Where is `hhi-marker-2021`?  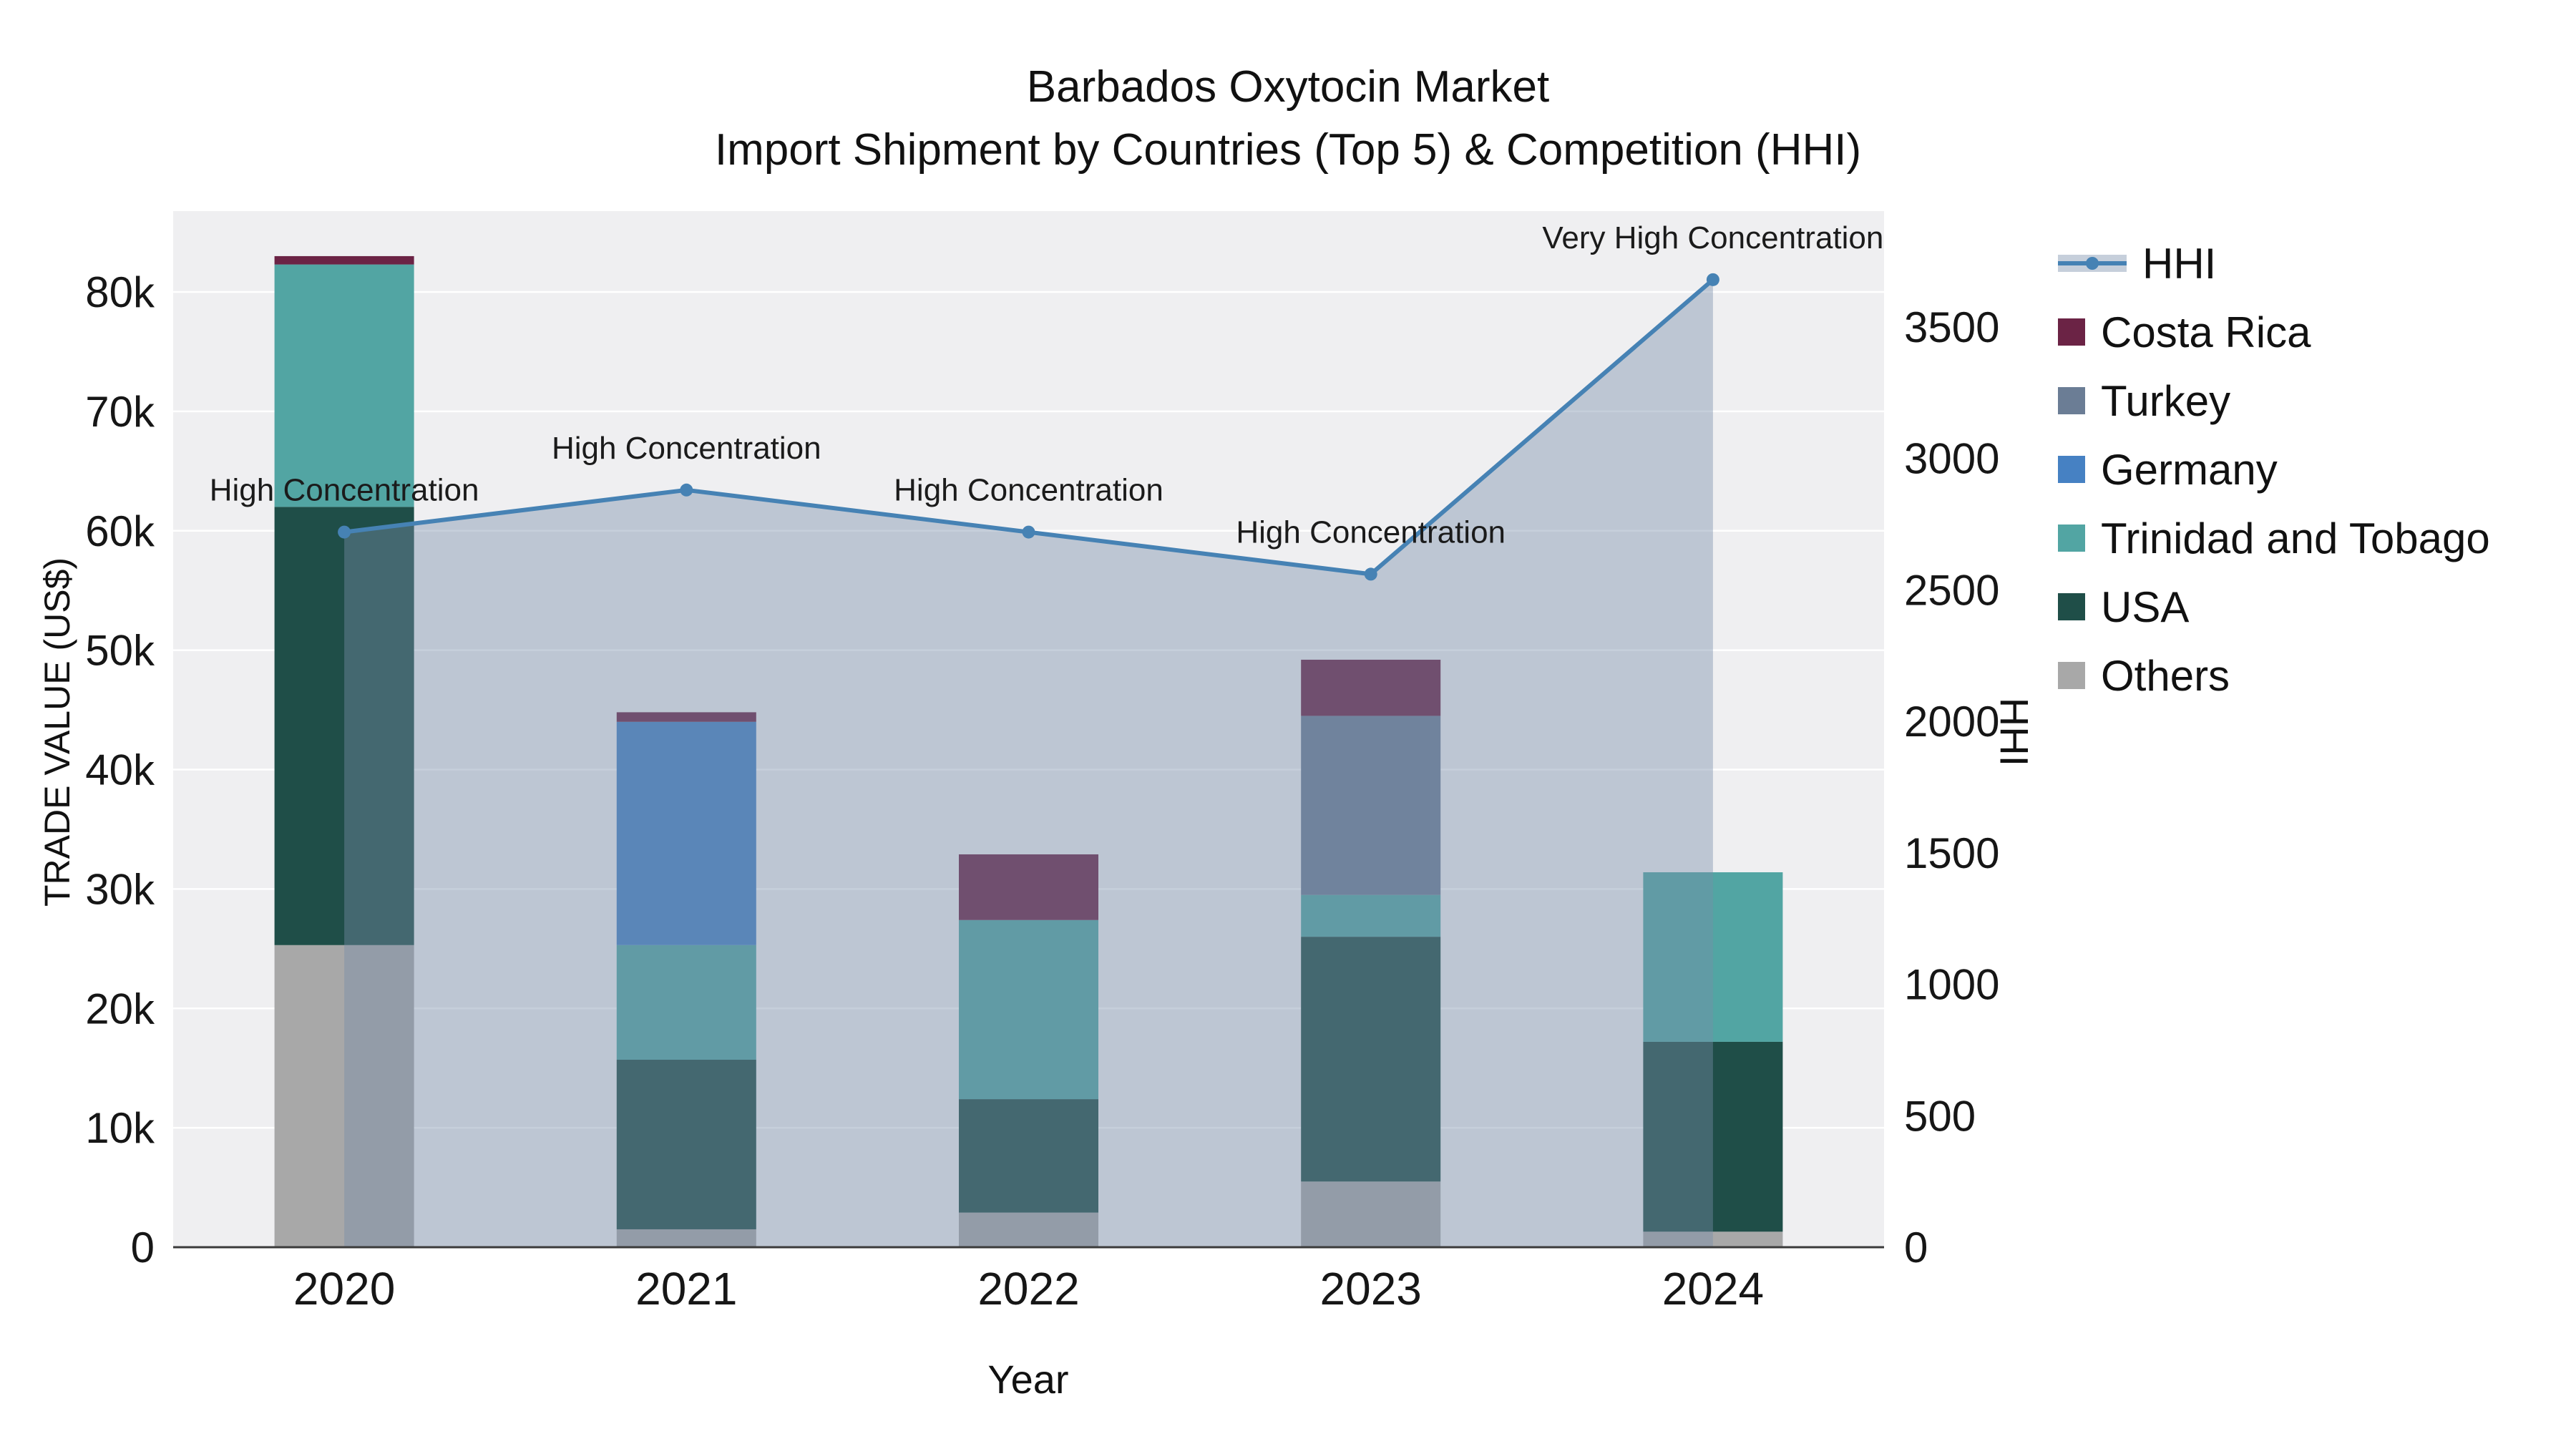 hhi-marker-2021 is located at coordinates (686, 490).